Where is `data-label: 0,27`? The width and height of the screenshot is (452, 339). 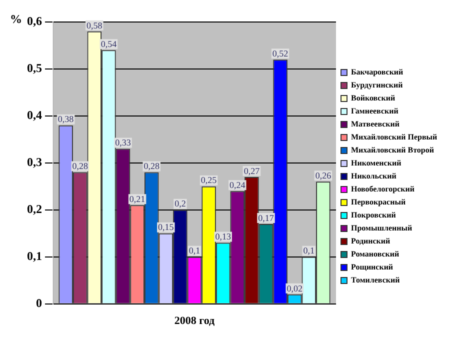
data-label: 0,27 is located at coordinates (252, 171).